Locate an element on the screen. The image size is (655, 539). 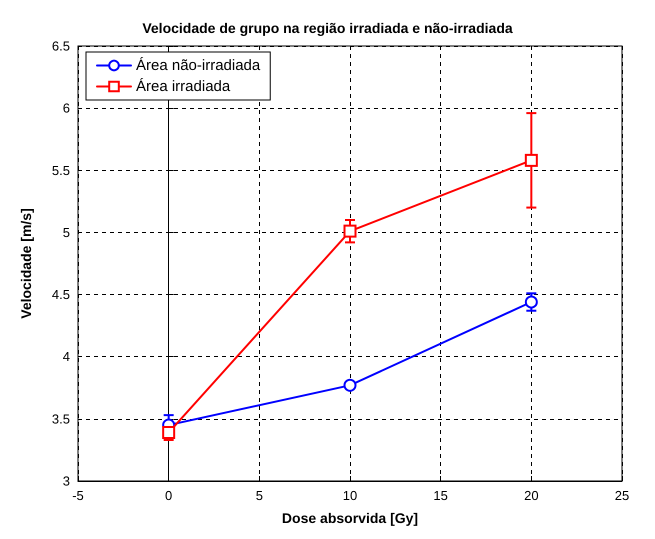
y-tick-label: 4.5 is located at coordinates (61, 294).